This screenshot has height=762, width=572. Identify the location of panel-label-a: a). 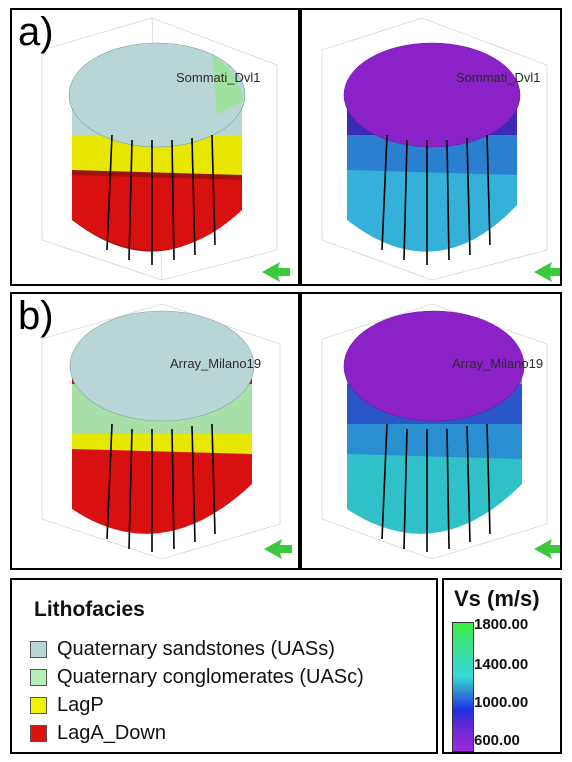
(36, 32).